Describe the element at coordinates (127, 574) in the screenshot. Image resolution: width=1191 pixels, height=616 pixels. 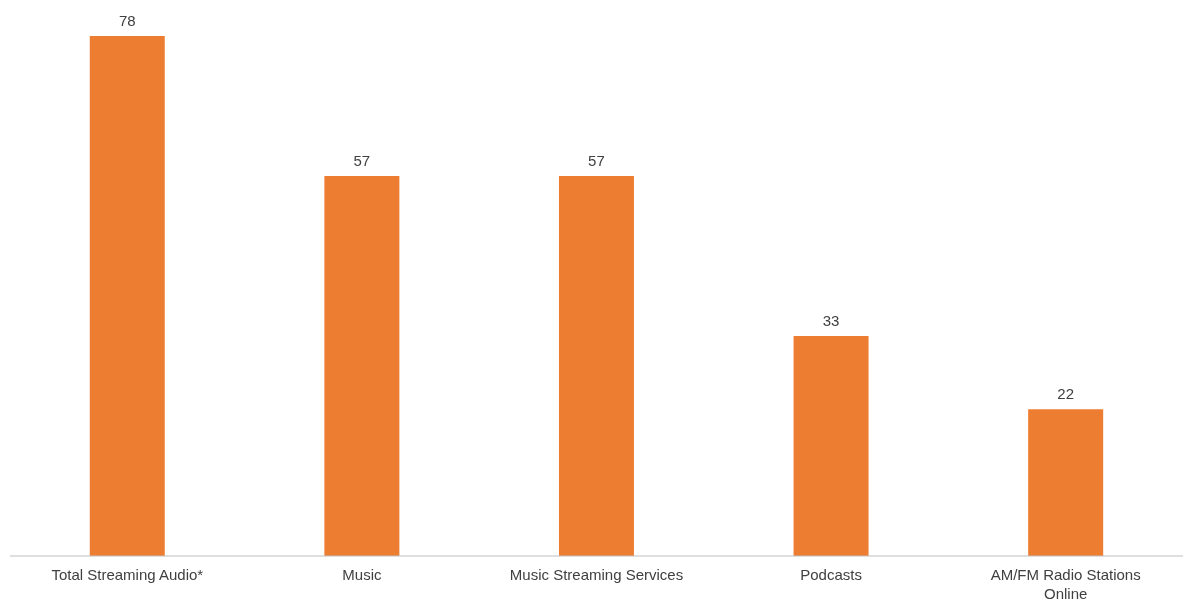
I see `x-tick-label: Total Streaming Audio*` at that location.